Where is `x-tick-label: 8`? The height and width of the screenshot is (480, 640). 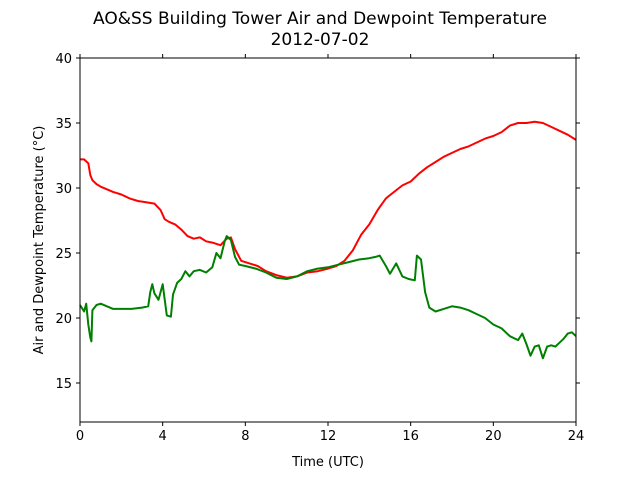
x-tick-label: 8 is located at coordinates (245, 436).